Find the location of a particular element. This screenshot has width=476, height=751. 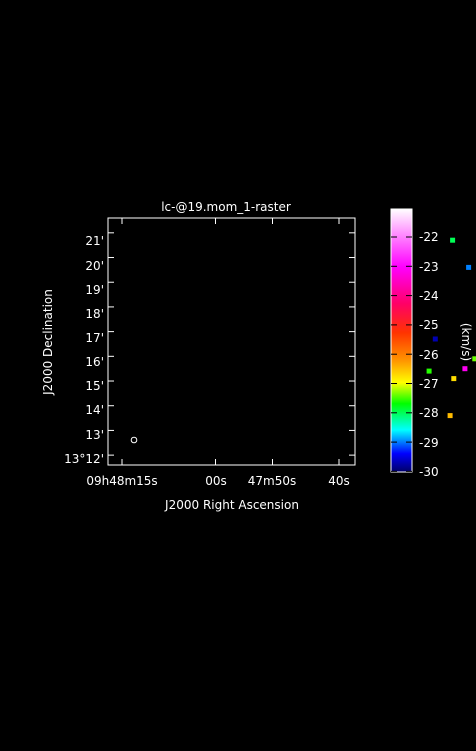

y-tick-label: 17' is located at coordinates (94, 338).